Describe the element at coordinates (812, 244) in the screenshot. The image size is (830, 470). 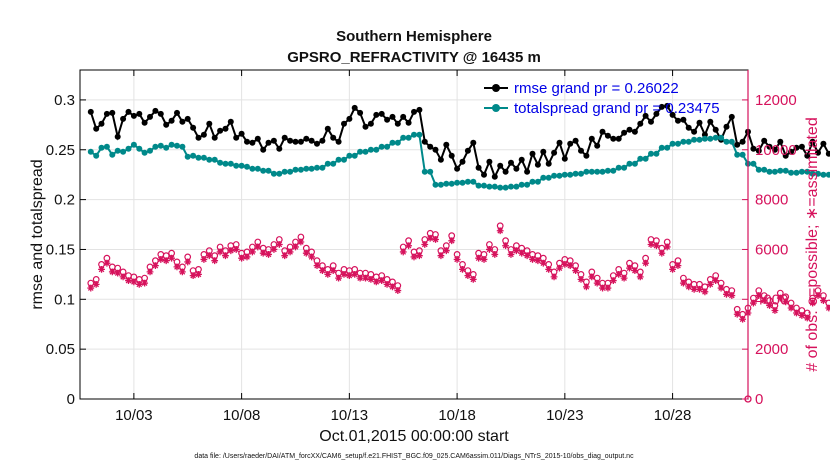
I see `y-axis-right-label: # of obs: o=possible; ∗=assimilated` at that location.